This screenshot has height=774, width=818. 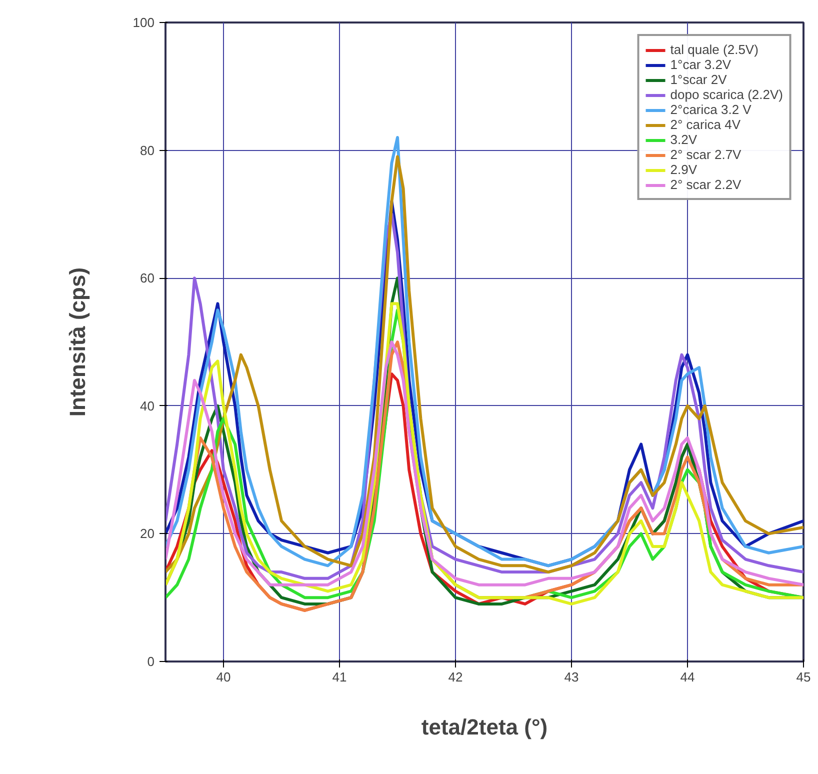 I want to click on x-tick-label: 40, so click(x=223, y=677).